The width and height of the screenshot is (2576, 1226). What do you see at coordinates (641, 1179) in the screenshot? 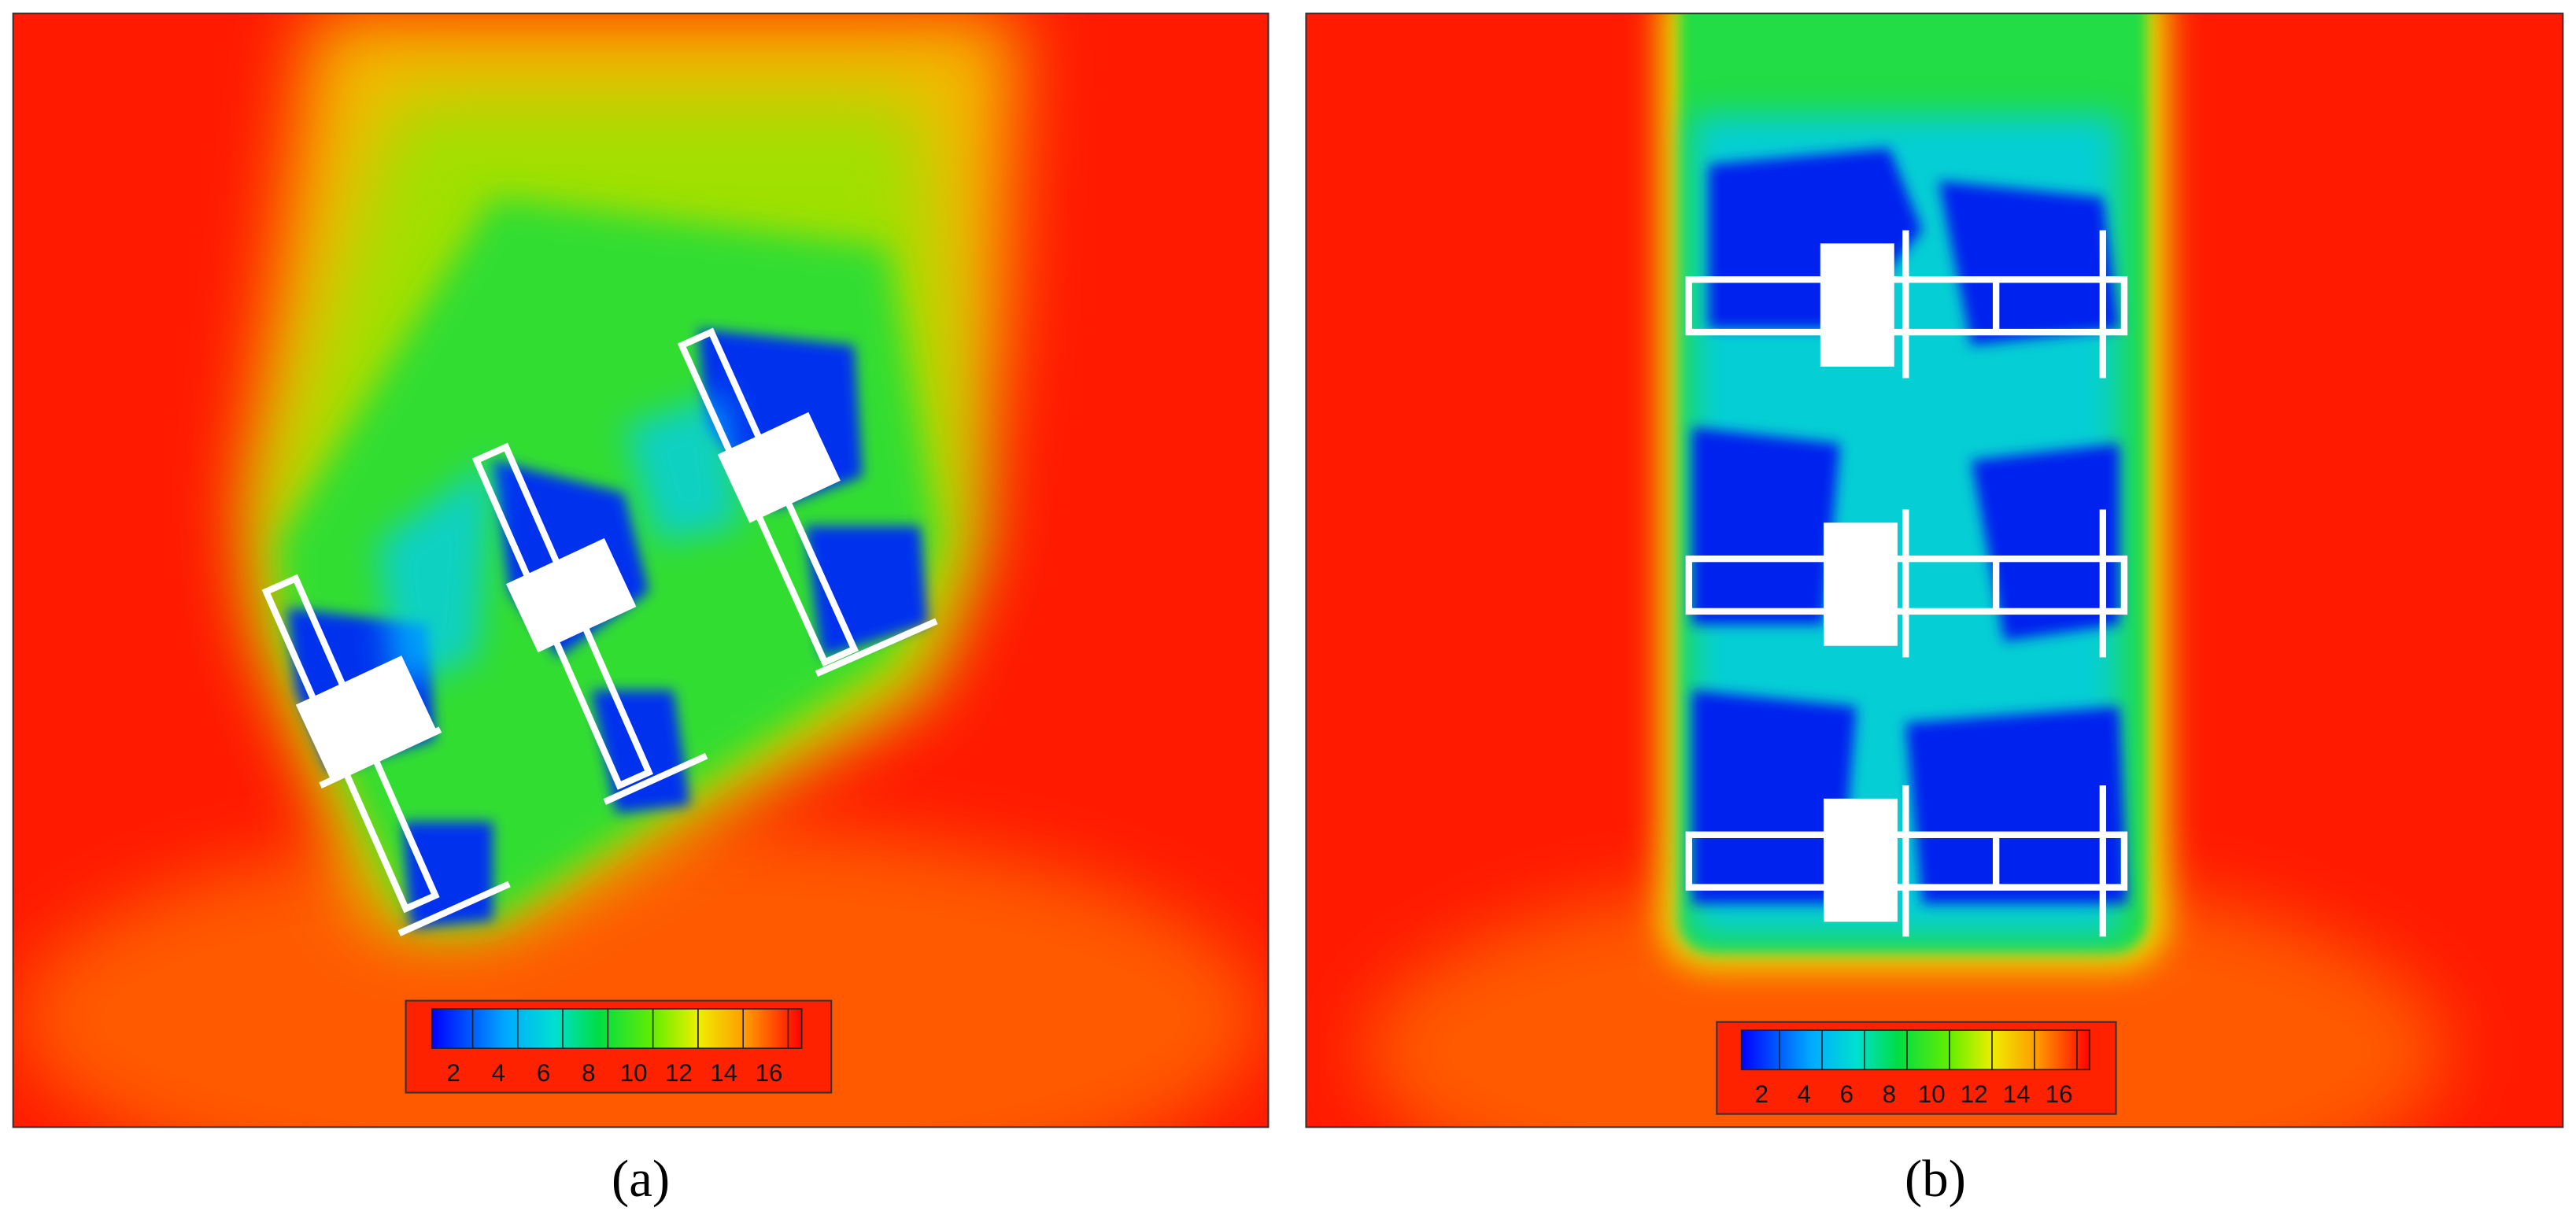
I see `panel-label: (a)` at bounding box center [641, 1179].